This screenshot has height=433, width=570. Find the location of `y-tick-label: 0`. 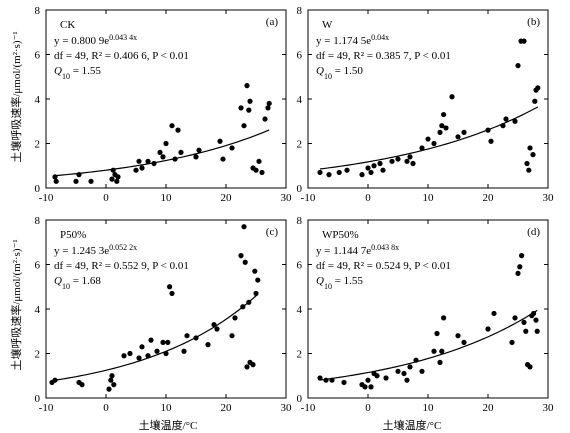

y-tick-label: 0 is located at coordinates (38, 189).